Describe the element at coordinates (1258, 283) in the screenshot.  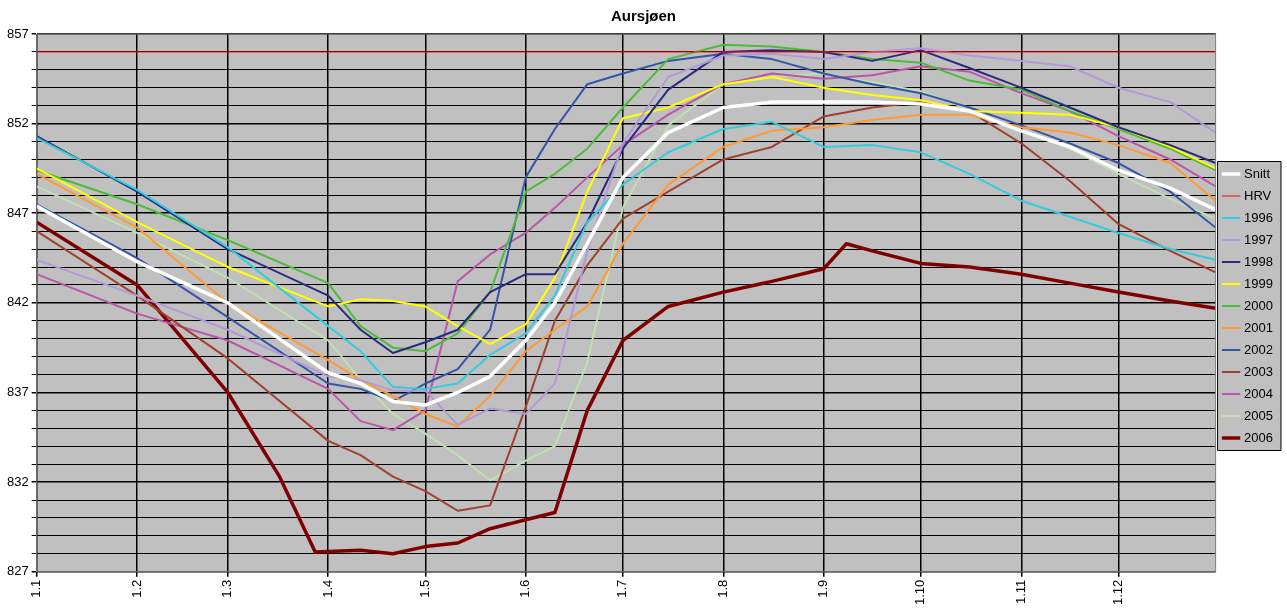
I see `legend-label: 1999` at that location.